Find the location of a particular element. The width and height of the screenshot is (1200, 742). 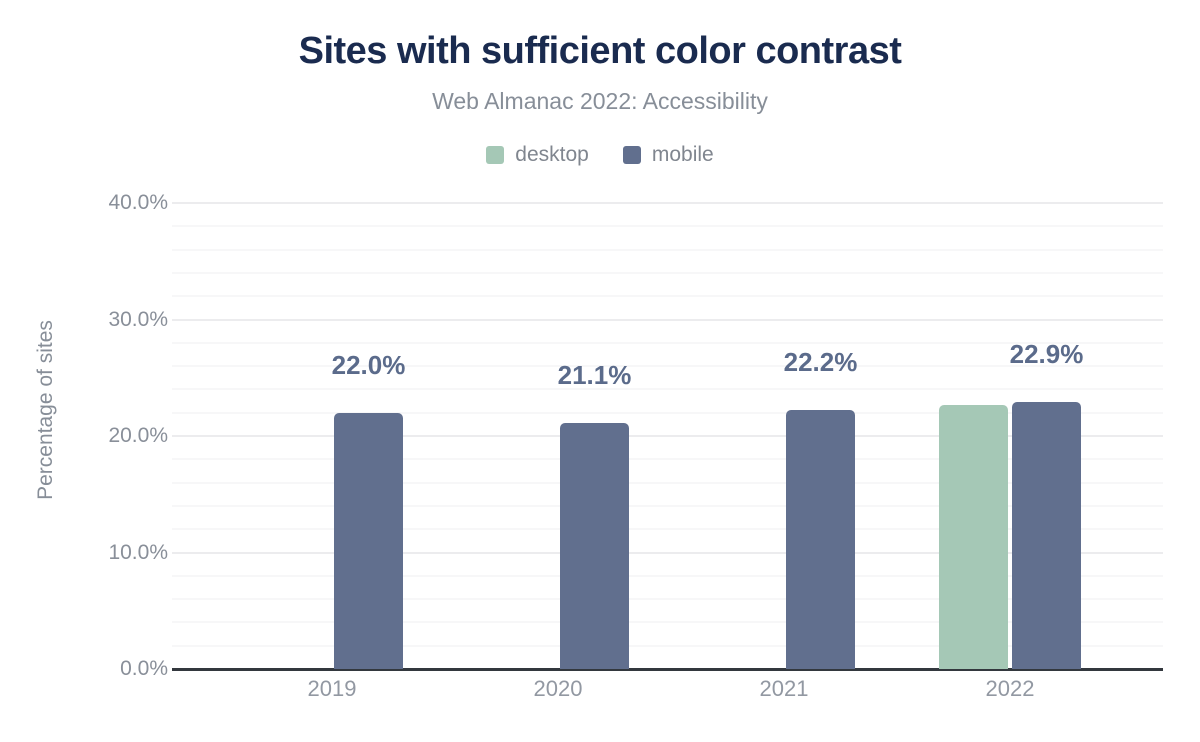

legend-item-desktop: desktop is located at coordinates (537, 155).